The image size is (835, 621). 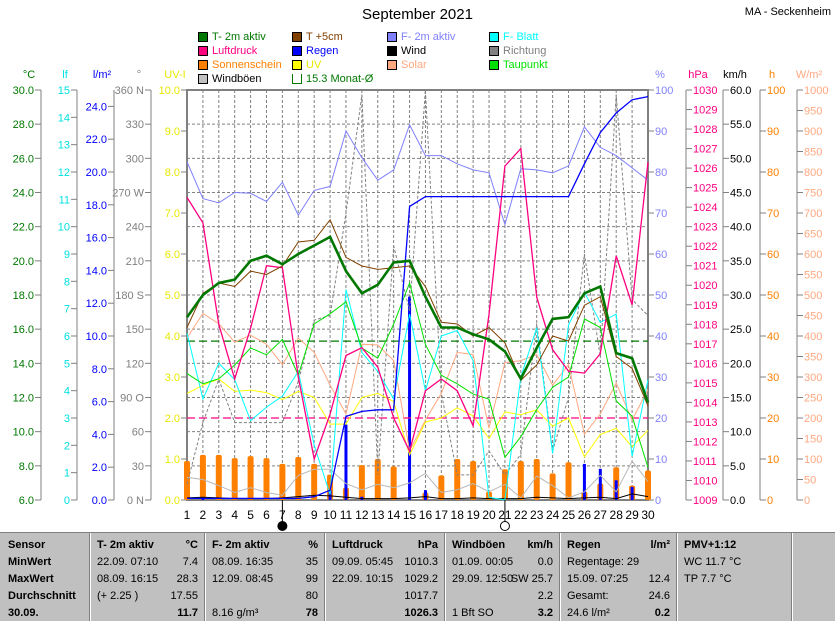 What do you see at coordinates (282, 526) in the screenshot?
I see `new-moon-icon` at bounding box center [282, 526].